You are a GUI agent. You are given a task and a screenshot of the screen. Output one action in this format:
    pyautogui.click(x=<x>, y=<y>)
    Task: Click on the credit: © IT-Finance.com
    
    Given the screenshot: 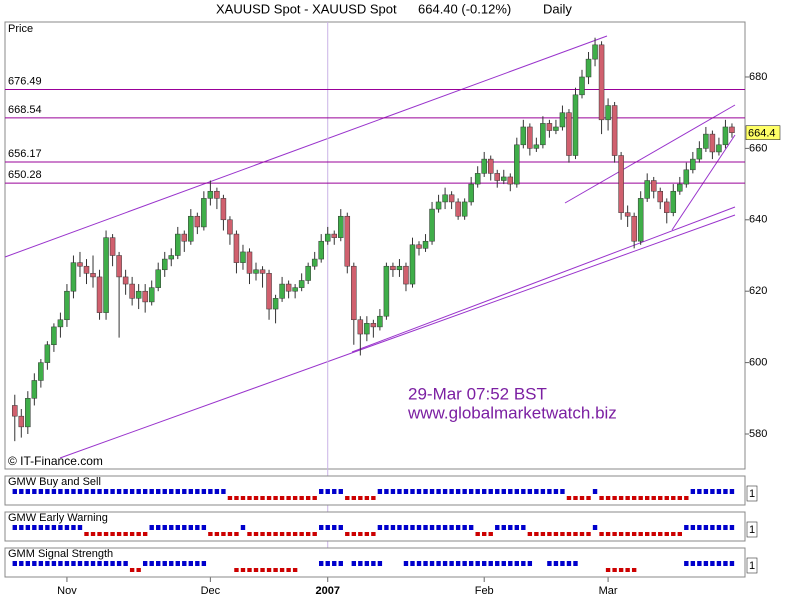 What is the action you would take?
    pyautogui.click(x=55, y=461)
    